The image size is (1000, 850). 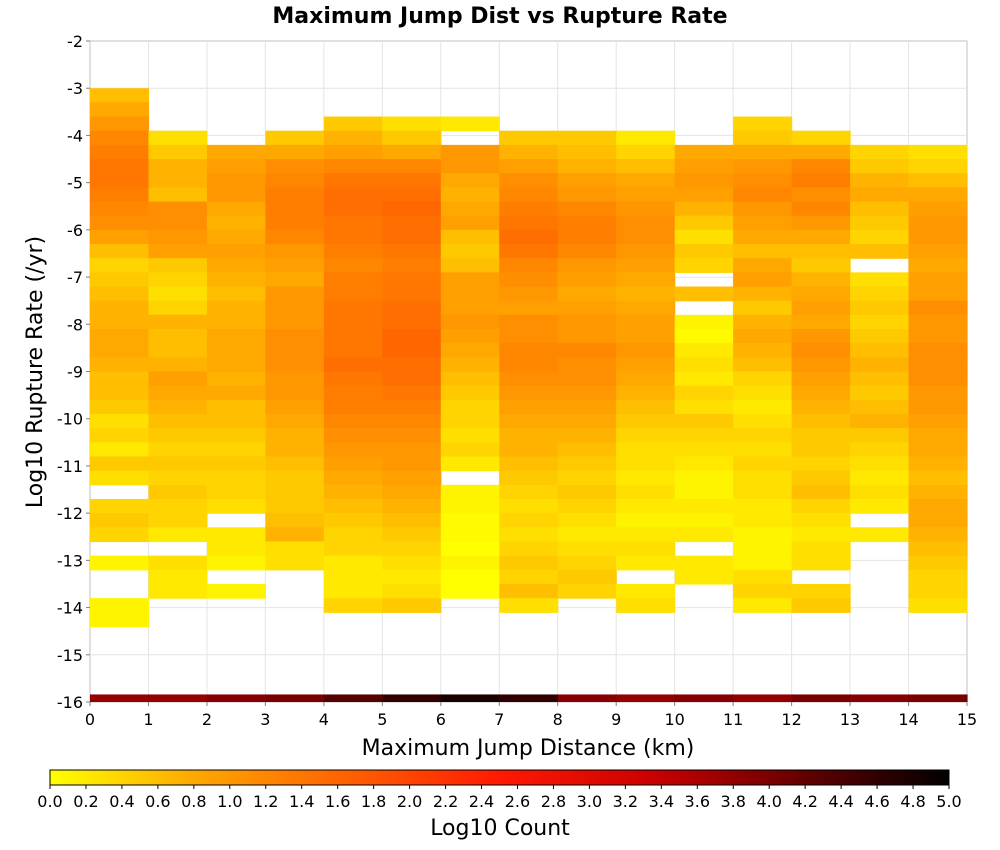 What do you see at coordinates (499, 16) in the screenshot?
I see `chart-title: Maximum Jump Dist vs Rupture Rate` at bounding box center [499, 16].